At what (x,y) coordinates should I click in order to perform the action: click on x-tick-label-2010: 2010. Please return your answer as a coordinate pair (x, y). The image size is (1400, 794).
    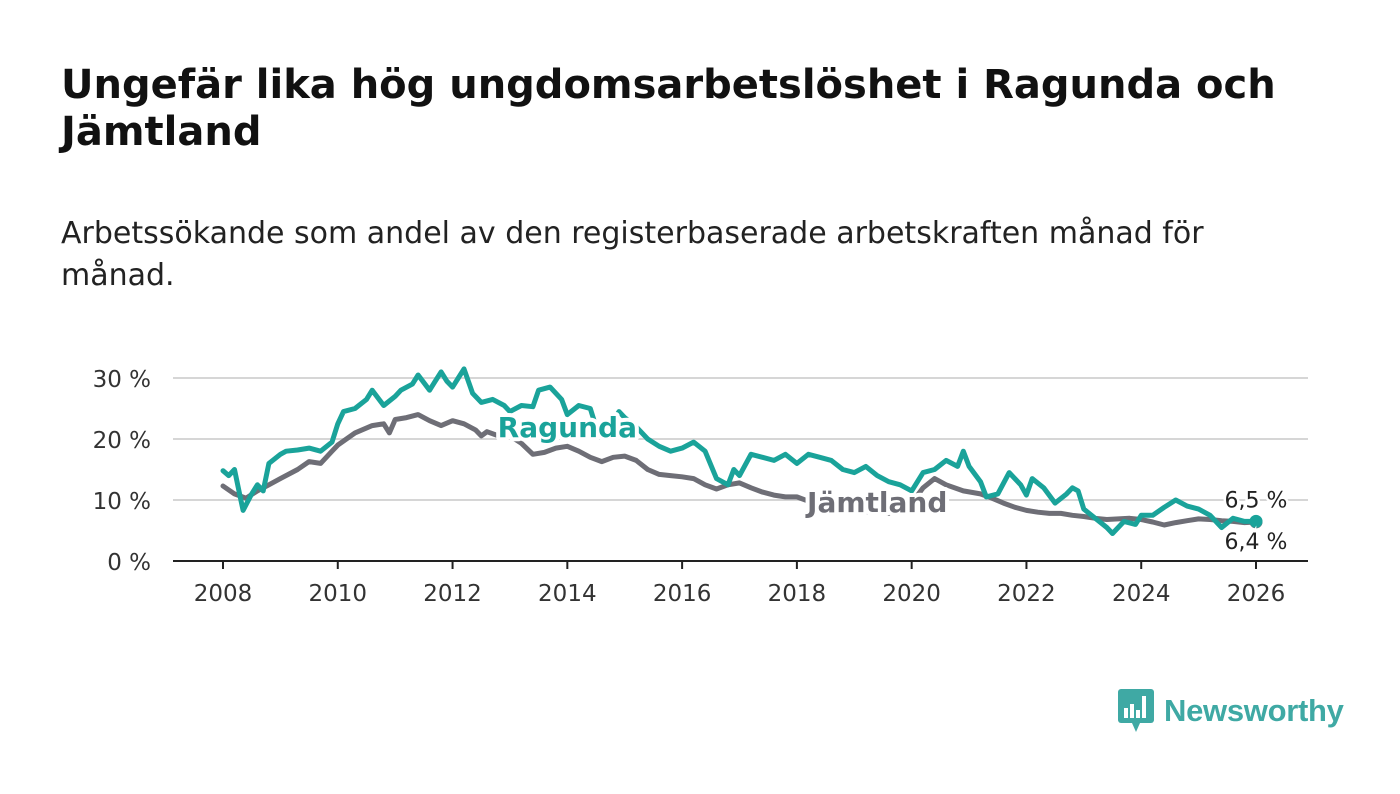
    Looking at the image, I should click on (338, 594).